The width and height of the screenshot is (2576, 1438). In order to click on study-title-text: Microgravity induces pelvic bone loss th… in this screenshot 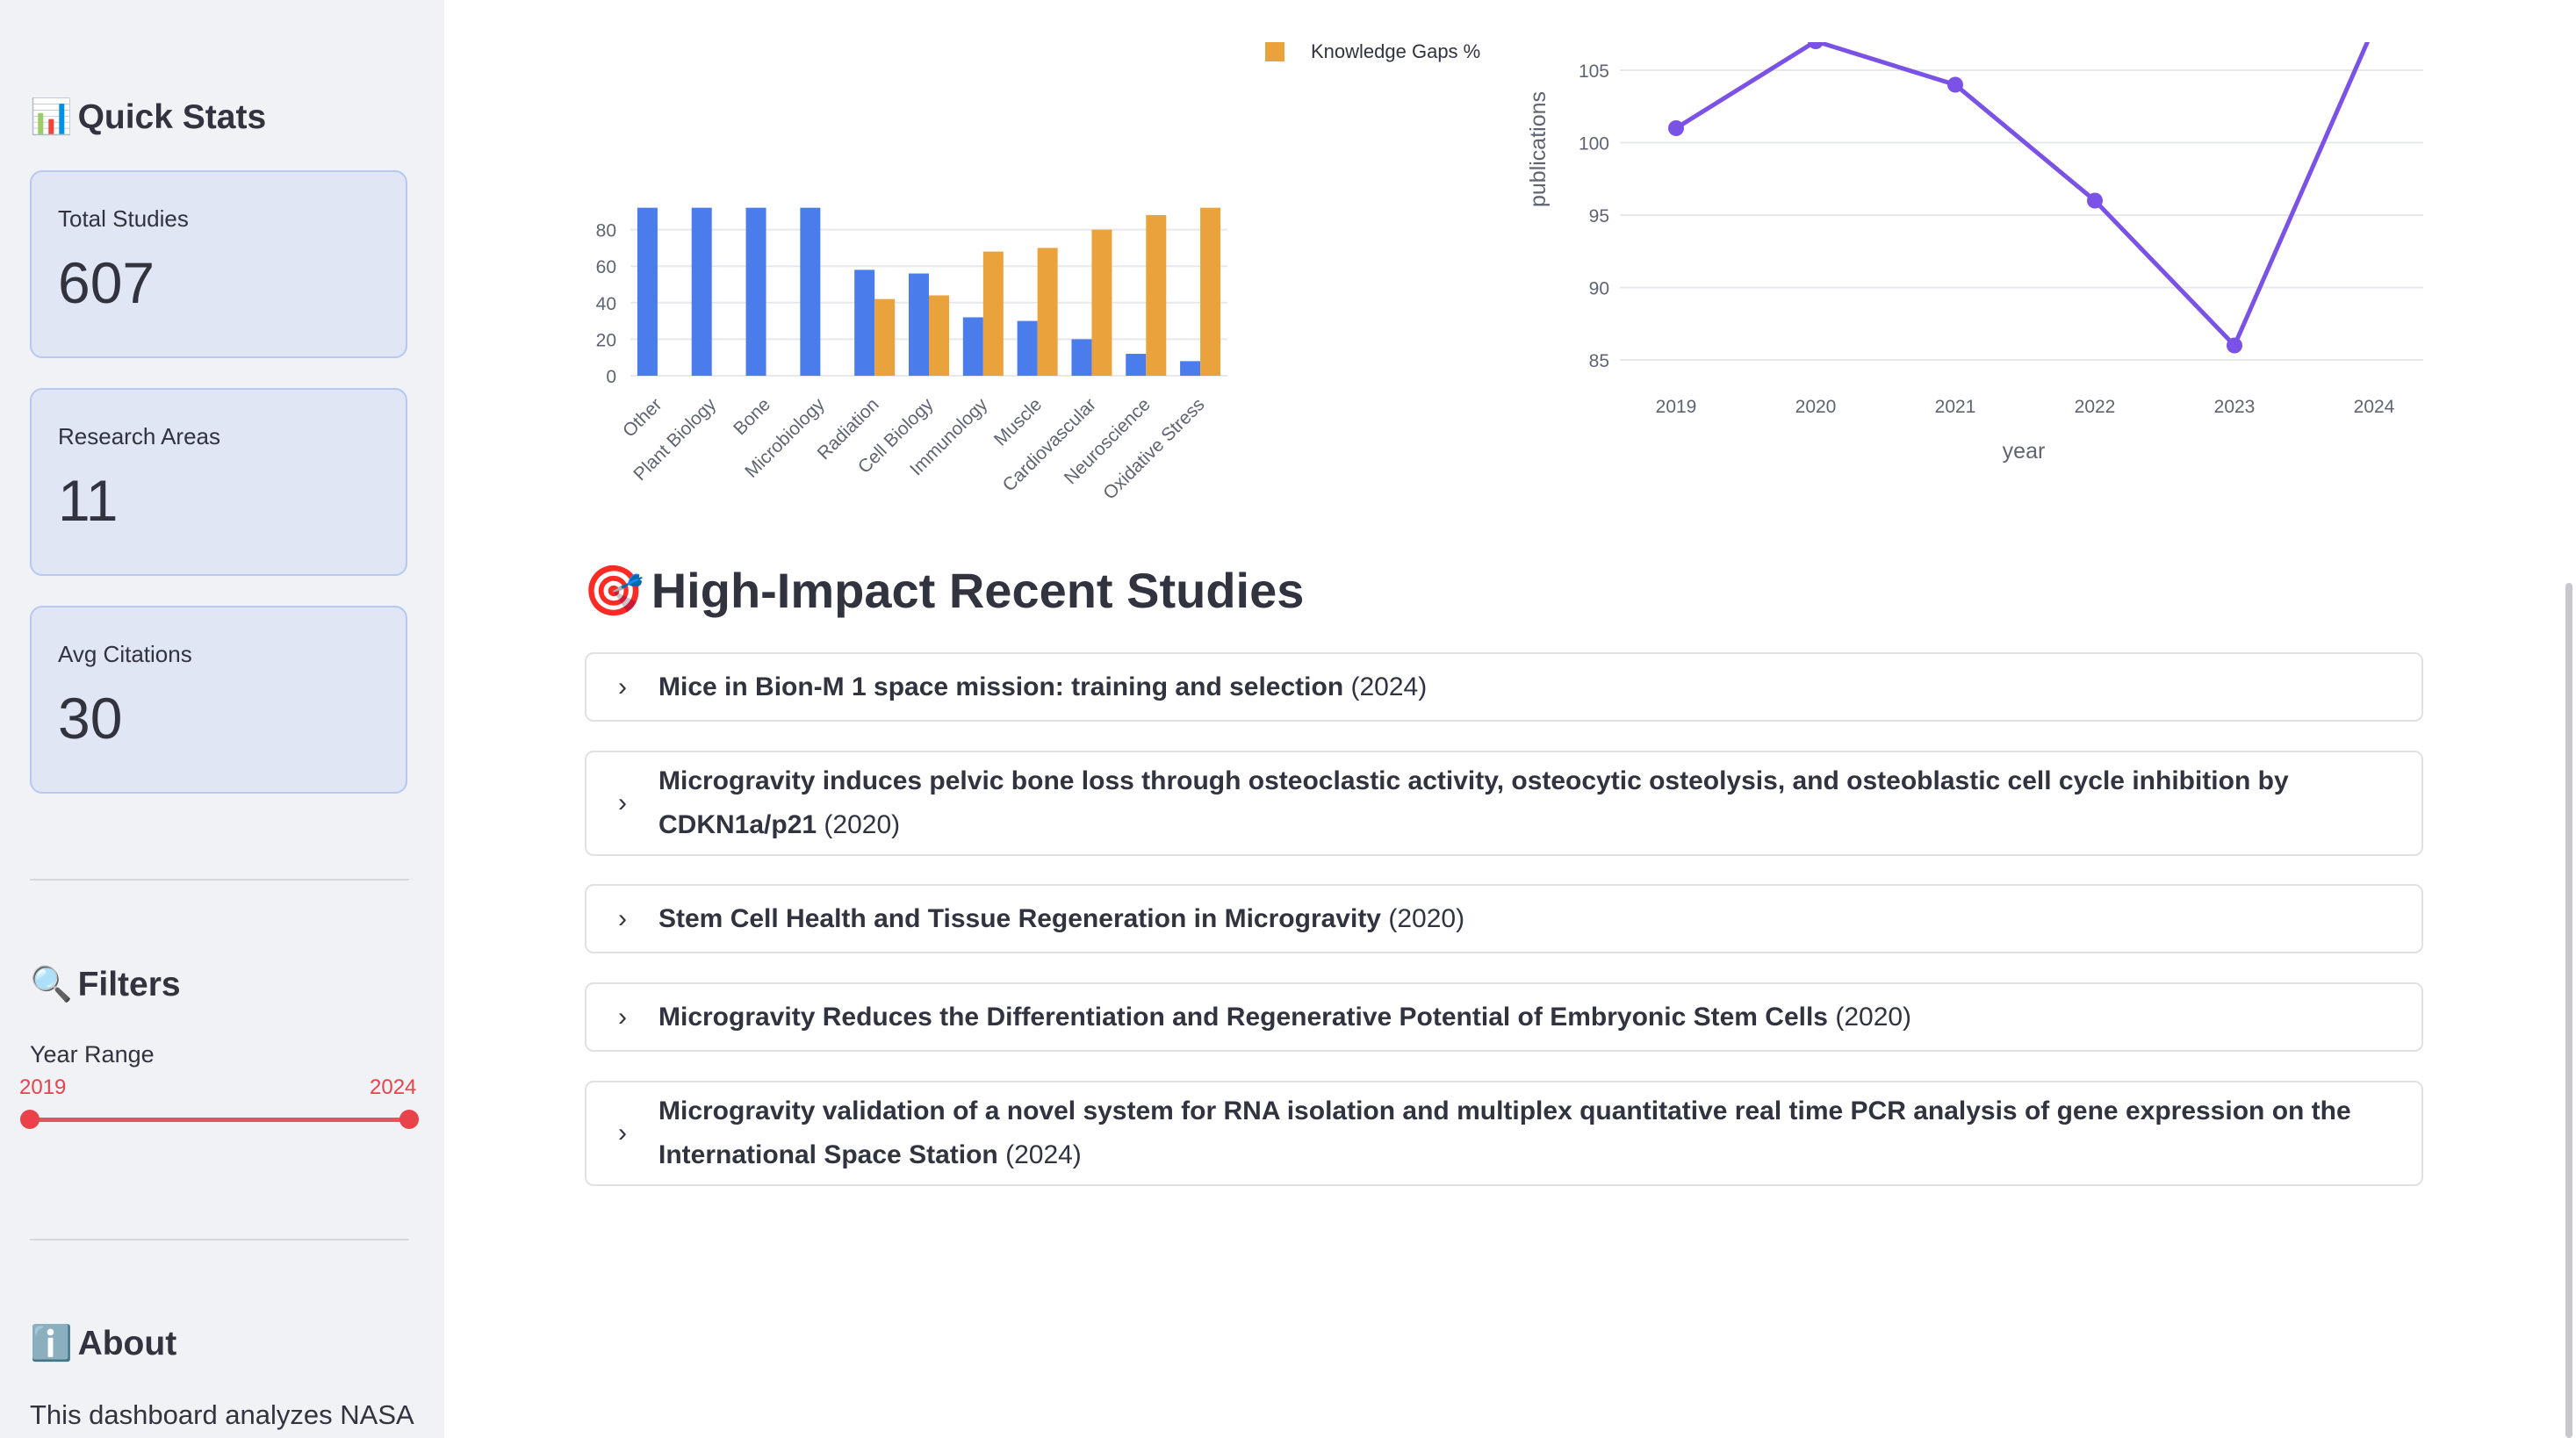, I will do `click(1473, 802)`.